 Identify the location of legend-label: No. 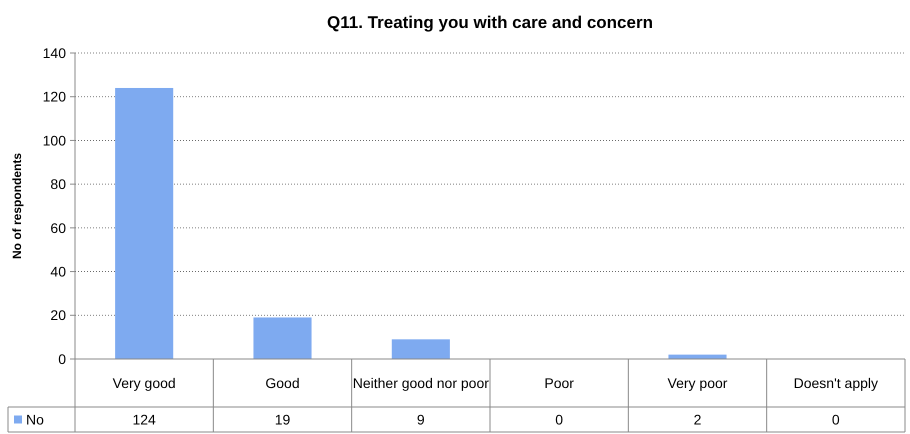
(35, 419).